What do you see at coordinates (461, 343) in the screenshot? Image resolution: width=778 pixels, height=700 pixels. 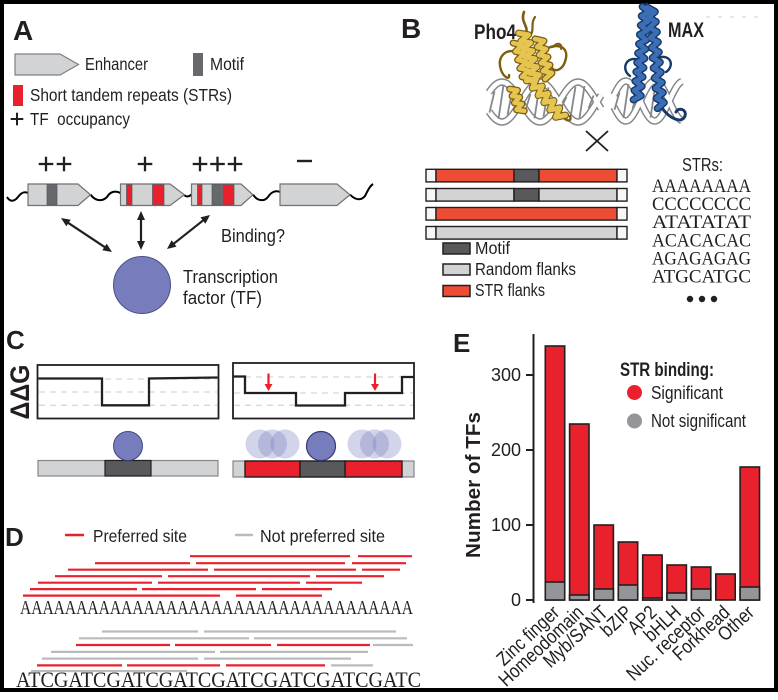 I see `svg-text: E` at bounding box center [461, 343].